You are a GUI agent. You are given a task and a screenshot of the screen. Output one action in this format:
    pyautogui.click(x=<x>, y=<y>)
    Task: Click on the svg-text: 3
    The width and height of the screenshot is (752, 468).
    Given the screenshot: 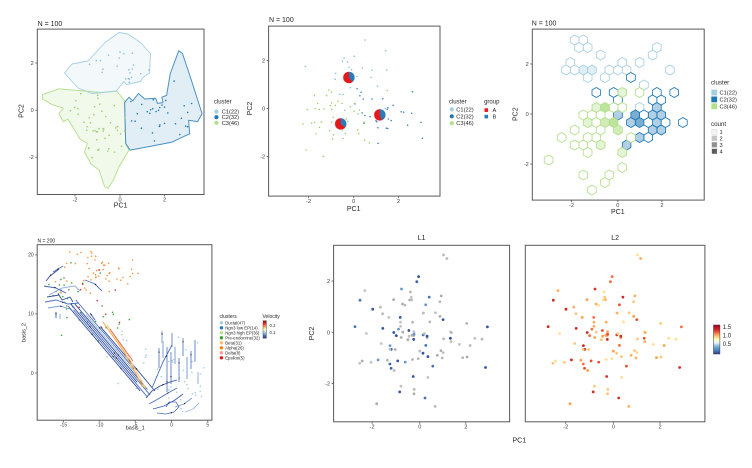 What is the action you would take?
    pyautogui.click(x=721, y=146)
    